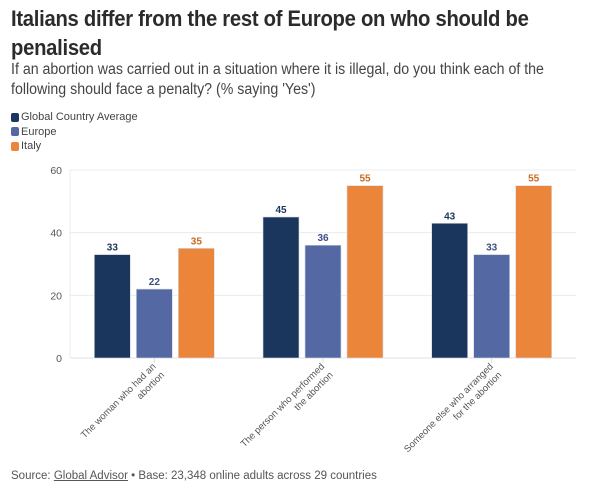 The width and height of the screenshot is (607, 499). What do you see at coordinates (60, 265) in the screenshot?
I see `y-axis: 0 20 40 60` at bounding box center [60, 265].